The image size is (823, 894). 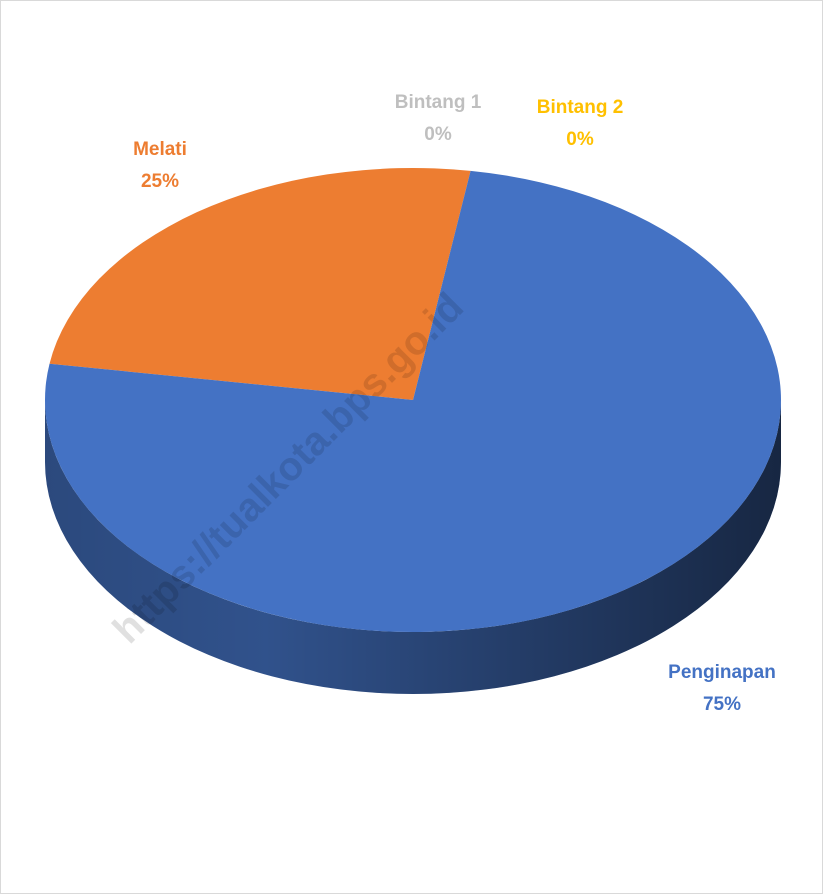 What do you see at coordinates (160, 181) in the screenshot?
I see `value-label: 25%` at bounding box center [160, 181].